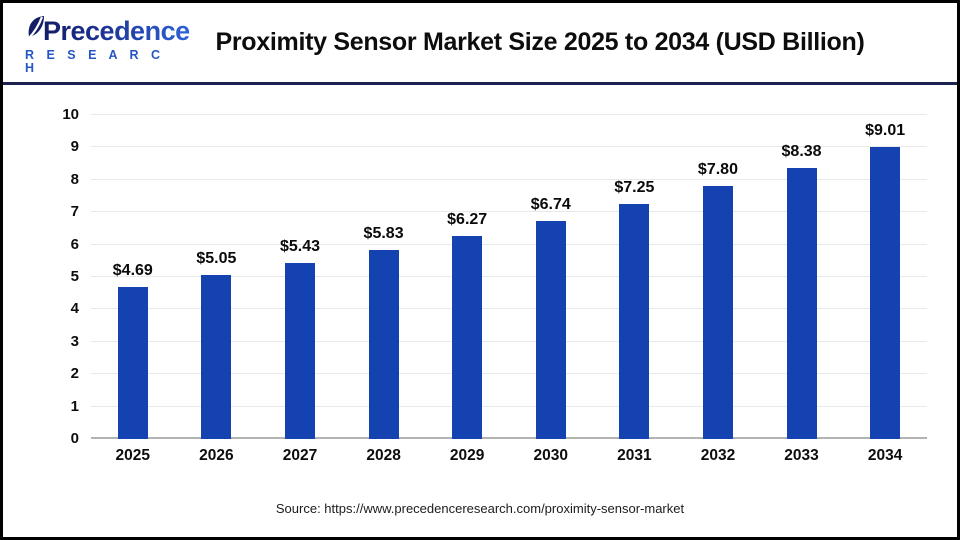 This screenshot has width=960, height=540. Describe the element at coordinates (509, 456) in the screenshot. I see `x-axis-labels: 2025 2026 2027 2028 2029 2030 2031 2032 2033 2034` at that location.